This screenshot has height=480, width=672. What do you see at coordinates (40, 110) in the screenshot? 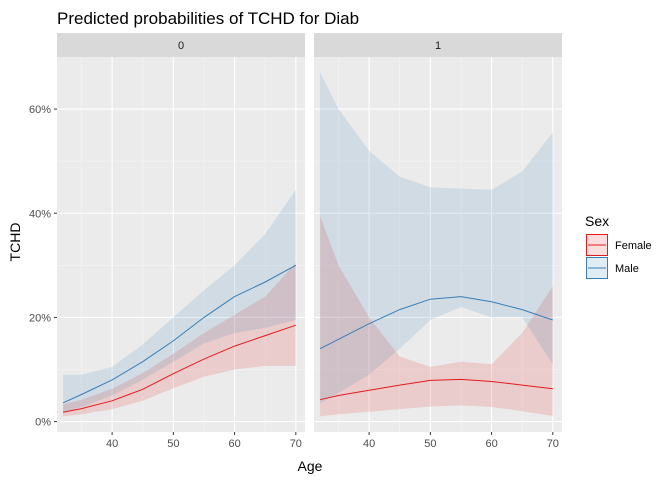
I see `y-tick-label: 60%` at bounding box center [40, 110].